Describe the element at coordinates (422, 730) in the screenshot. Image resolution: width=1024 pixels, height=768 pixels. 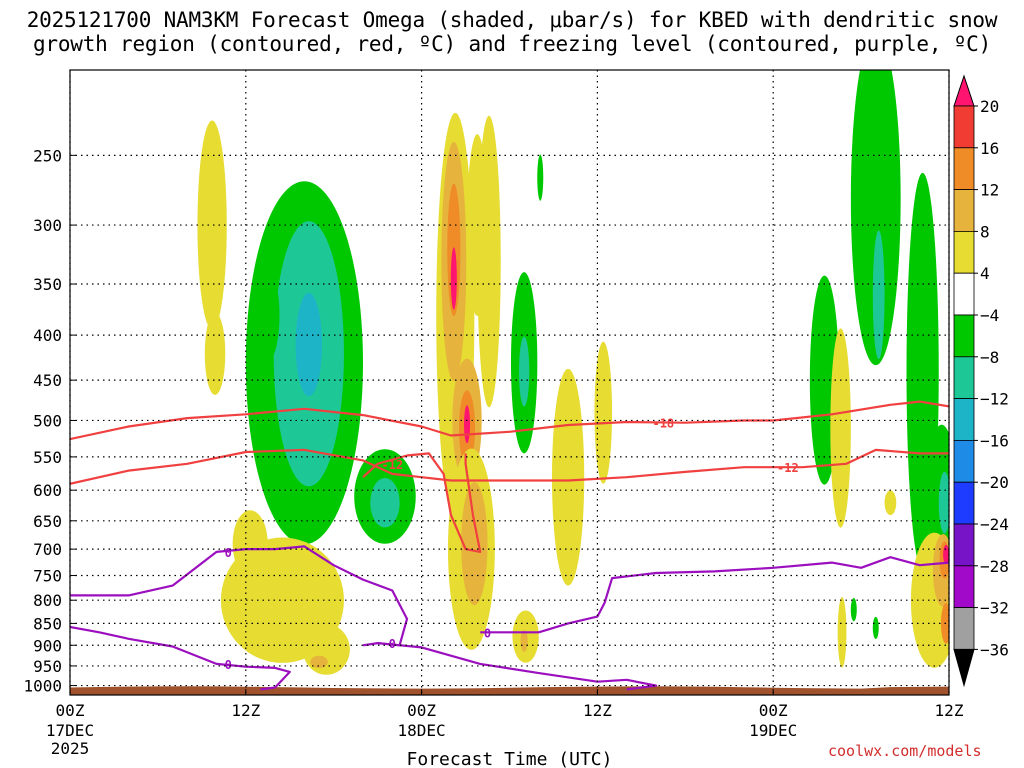
I see `x-tick-sublabel: 18DEC` at that location.